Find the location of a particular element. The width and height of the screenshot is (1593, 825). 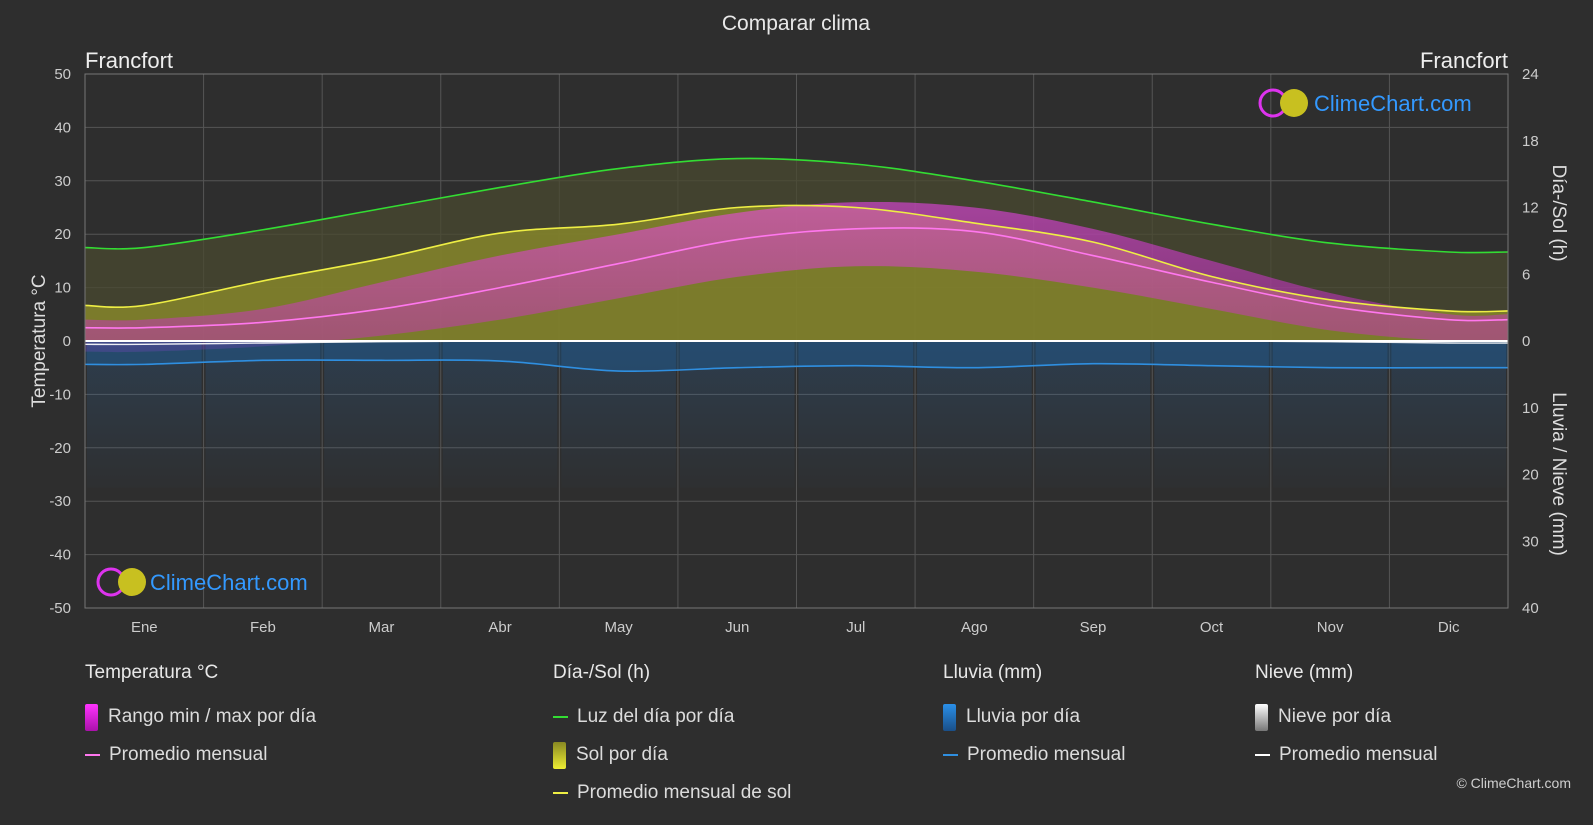

swatch-temp-avg is located at coordinates (92, 755).